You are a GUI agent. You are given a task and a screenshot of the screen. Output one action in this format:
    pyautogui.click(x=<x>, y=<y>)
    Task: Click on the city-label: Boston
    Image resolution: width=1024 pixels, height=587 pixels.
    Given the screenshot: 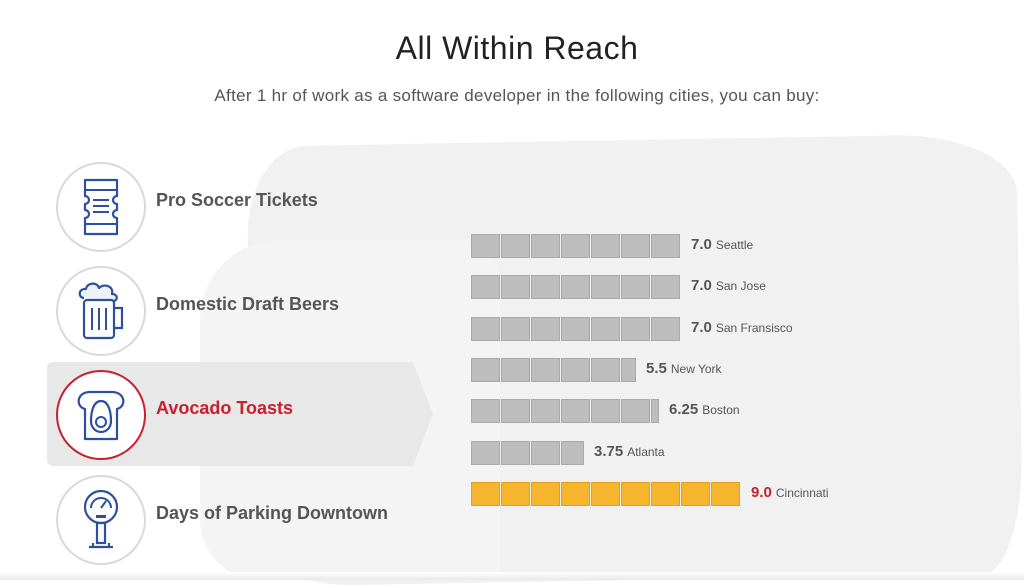 What is the action you would take?
    pyautogui.click(x=721, y=410)
    